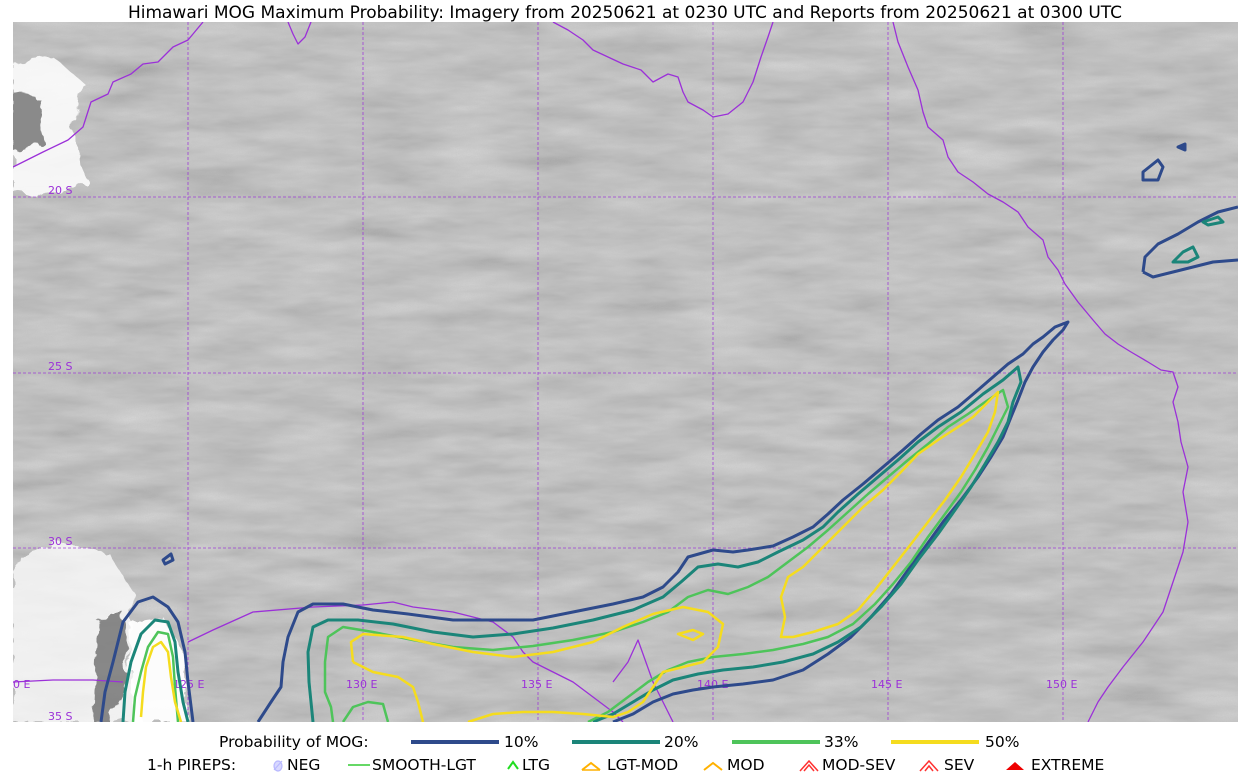 The width and height of the screenshot is (1250, 782). What do you see at coordinates (1068, 765) in the screenshot?
I see `pirep-label-extreme: EXTREME` at bounding box center [1068, 765].